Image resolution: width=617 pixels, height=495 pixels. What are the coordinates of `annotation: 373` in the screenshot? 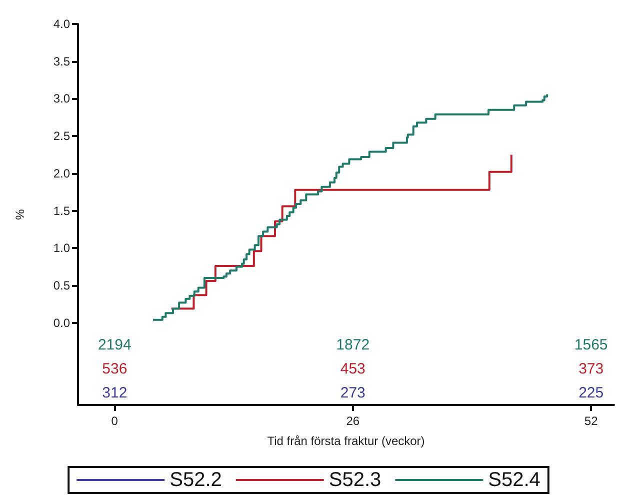 It's located at (591, 369).